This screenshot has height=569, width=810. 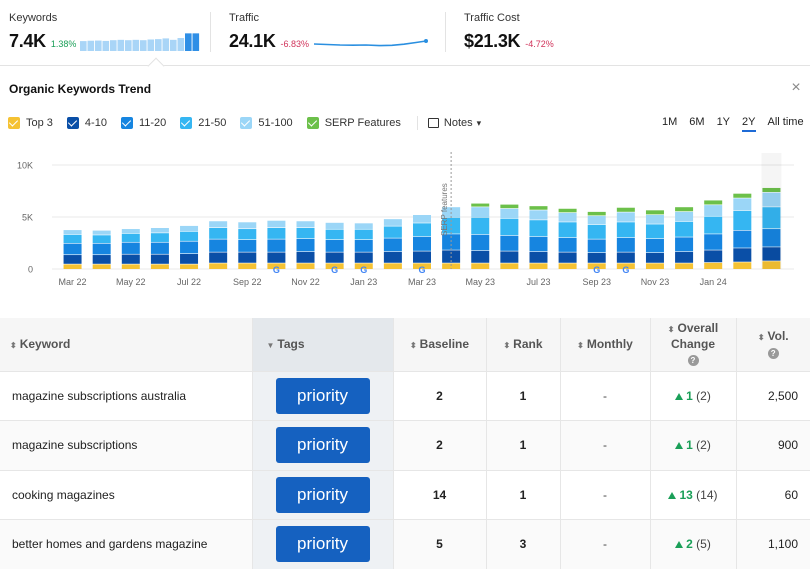 What do you see at coordinates (796, 87) in the screenshot?
I see `close-icon: ×` at bounding box center [796, 87].